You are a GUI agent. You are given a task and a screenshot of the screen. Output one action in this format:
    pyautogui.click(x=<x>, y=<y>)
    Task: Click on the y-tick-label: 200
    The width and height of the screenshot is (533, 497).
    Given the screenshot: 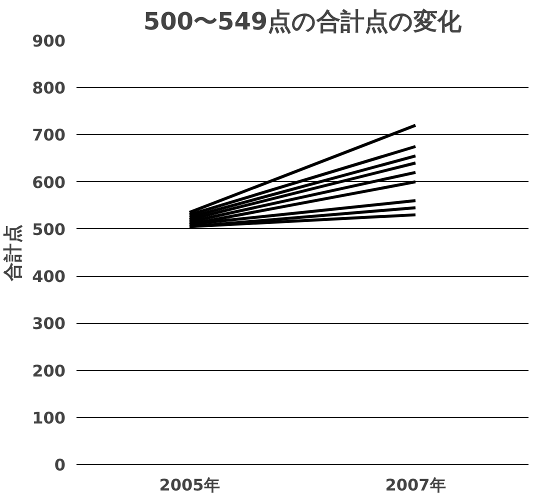 What is the action you would take?
    pyautogui.click(x=49, y=370)
    